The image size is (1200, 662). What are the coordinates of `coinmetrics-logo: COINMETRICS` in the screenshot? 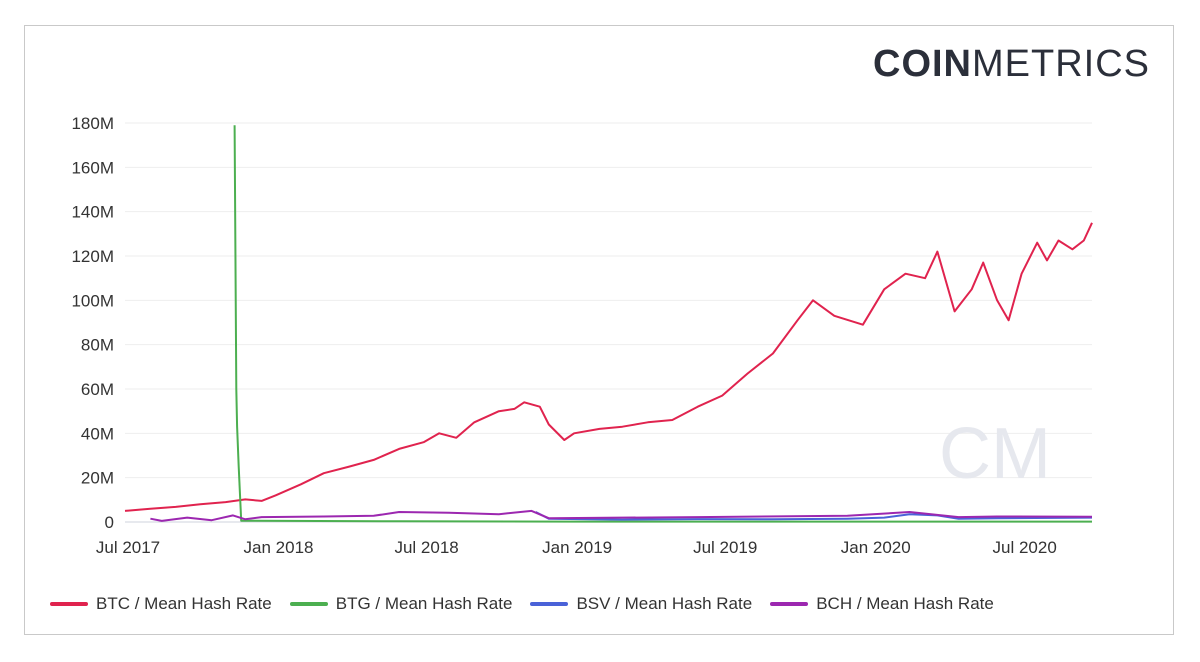 It's located at (1011, 64).